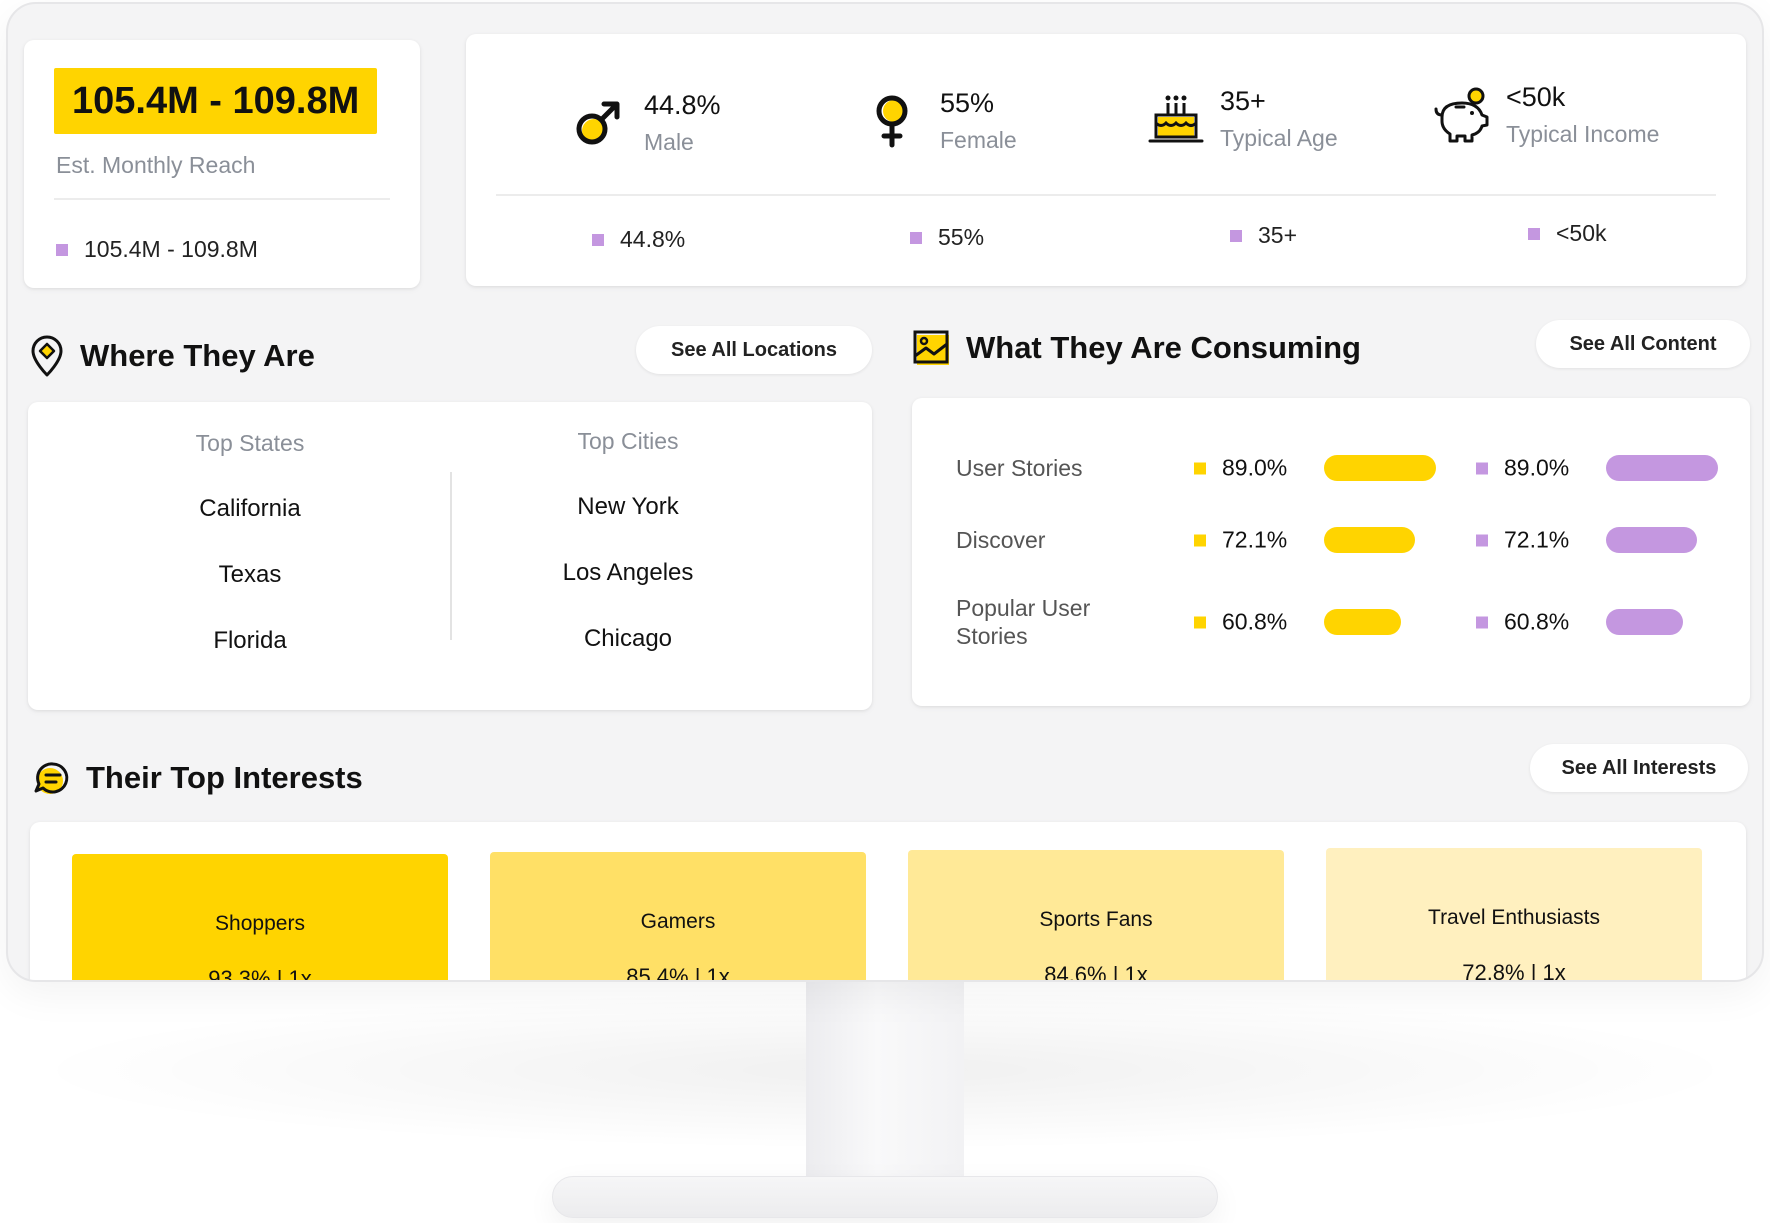 The height and width of the screenshot is (1223, 1770). Describe the element at coordinates (1279, 138) in the screenshot. I see `demo-label: Typical Age` at that location.